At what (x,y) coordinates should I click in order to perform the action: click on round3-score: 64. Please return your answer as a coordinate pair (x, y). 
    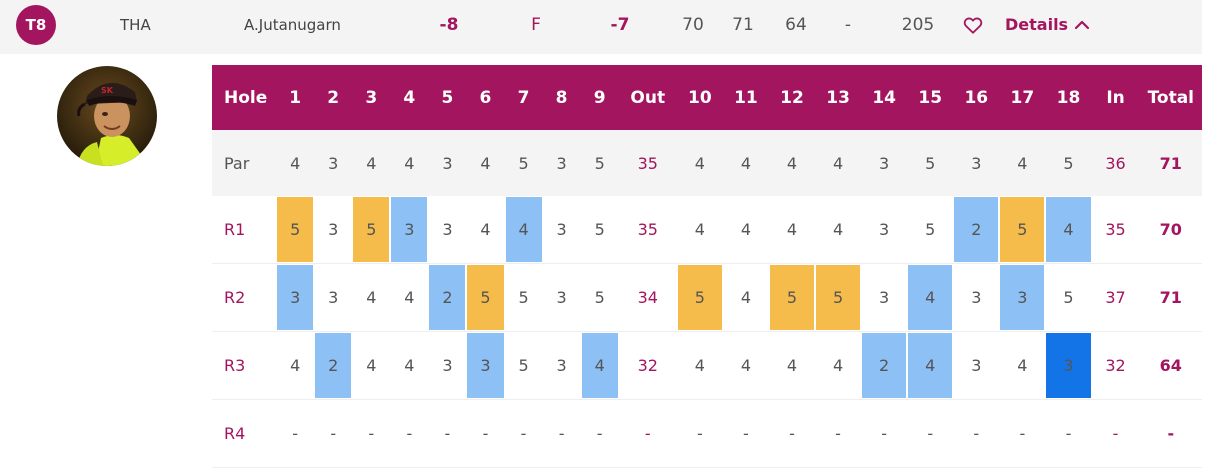
    Looking at the image, I should click on (796, 25).